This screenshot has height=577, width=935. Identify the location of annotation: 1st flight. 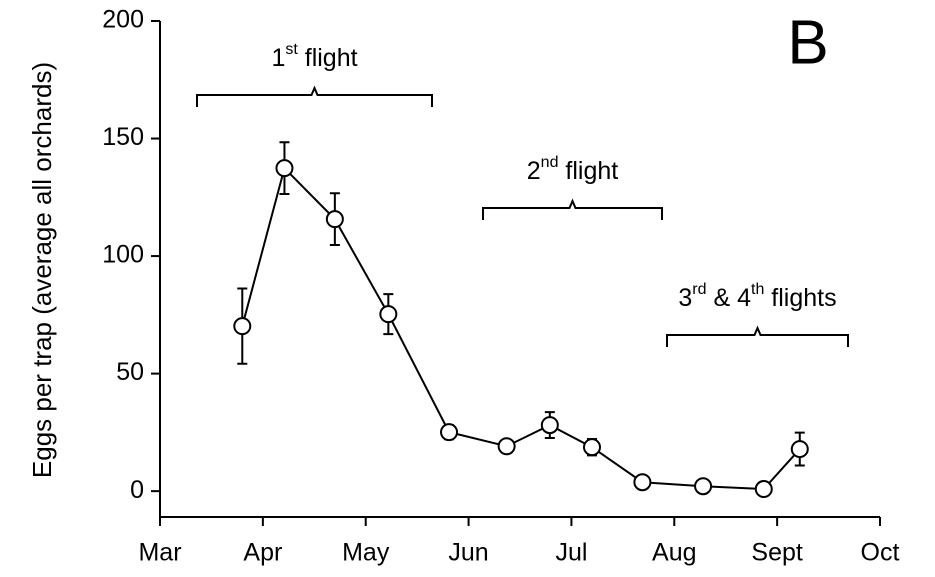
(314, 56).